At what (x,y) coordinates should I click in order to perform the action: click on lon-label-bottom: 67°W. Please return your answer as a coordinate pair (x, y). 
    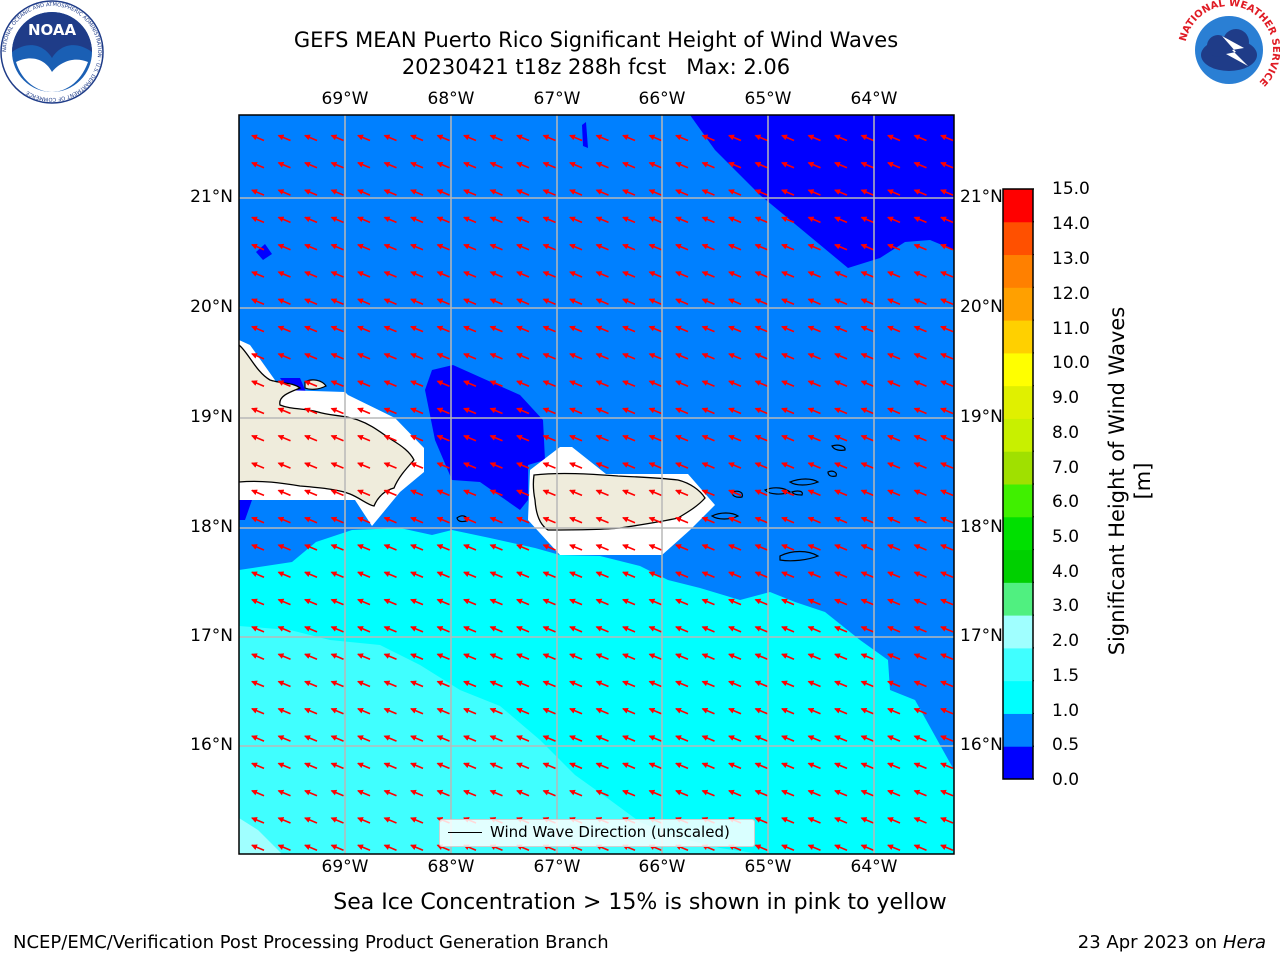
    Looking at the image, I should click on (557, 867).